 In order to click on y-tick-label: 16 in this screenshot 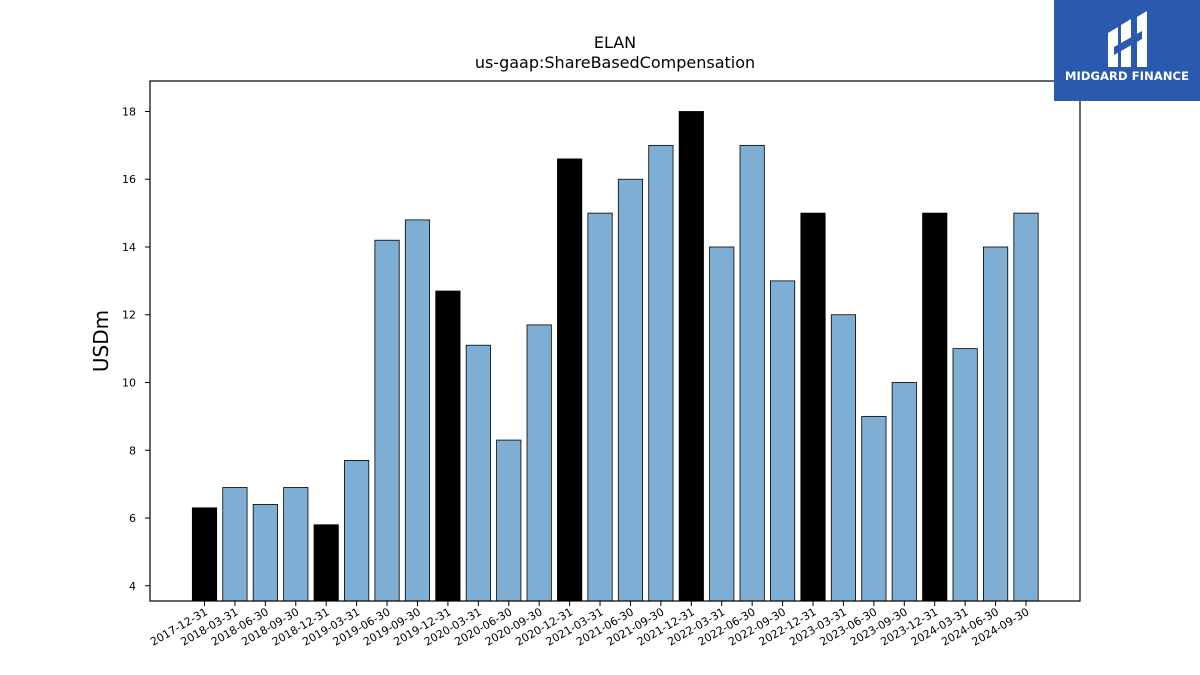, I will do `click(129, 179)`.